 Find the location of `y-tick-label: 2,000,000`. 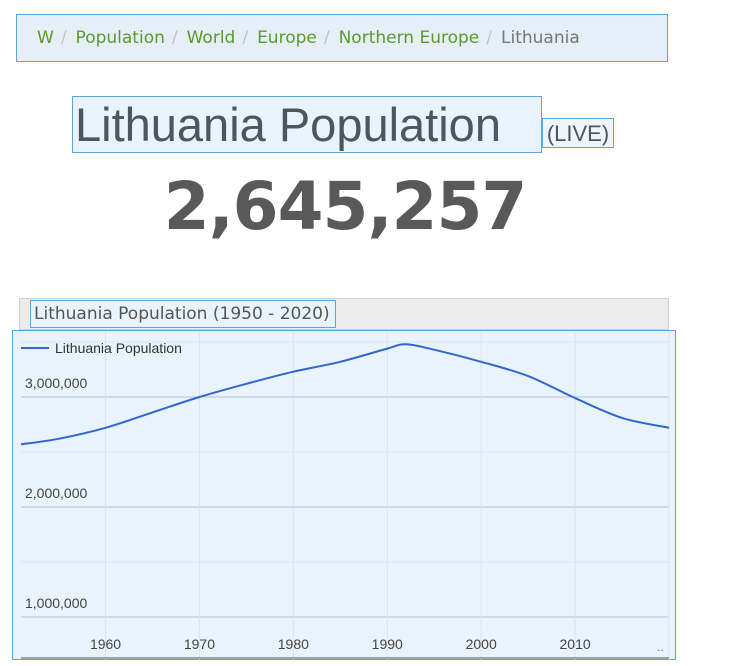

y-tick-label: 2,000,000 is located at coordinates (56, 493).